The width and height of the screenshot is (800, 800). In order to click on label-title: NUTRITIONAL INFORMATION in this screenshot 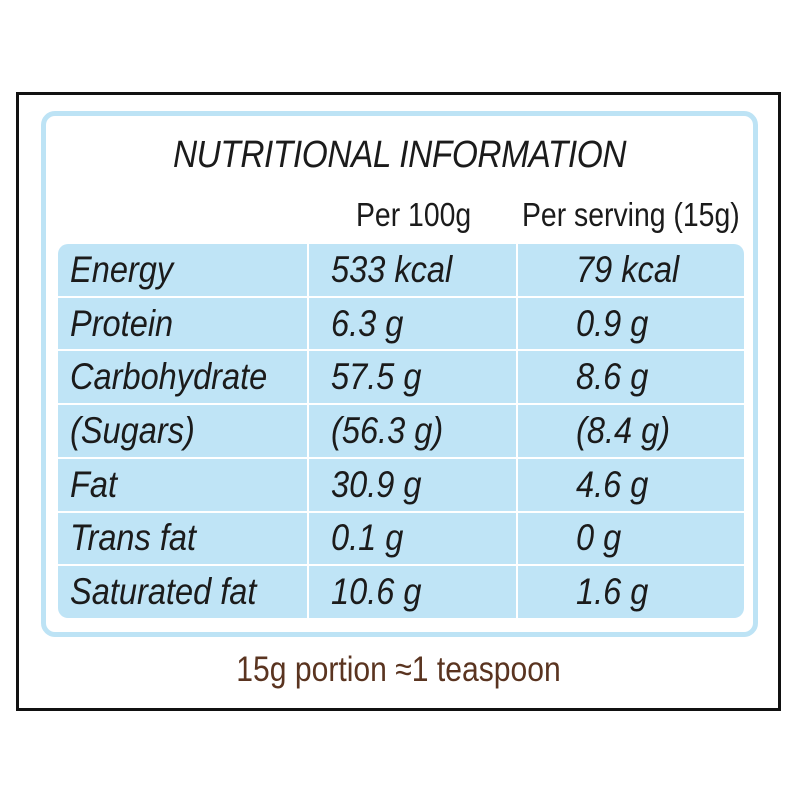, I will do `click(399, 155)`.